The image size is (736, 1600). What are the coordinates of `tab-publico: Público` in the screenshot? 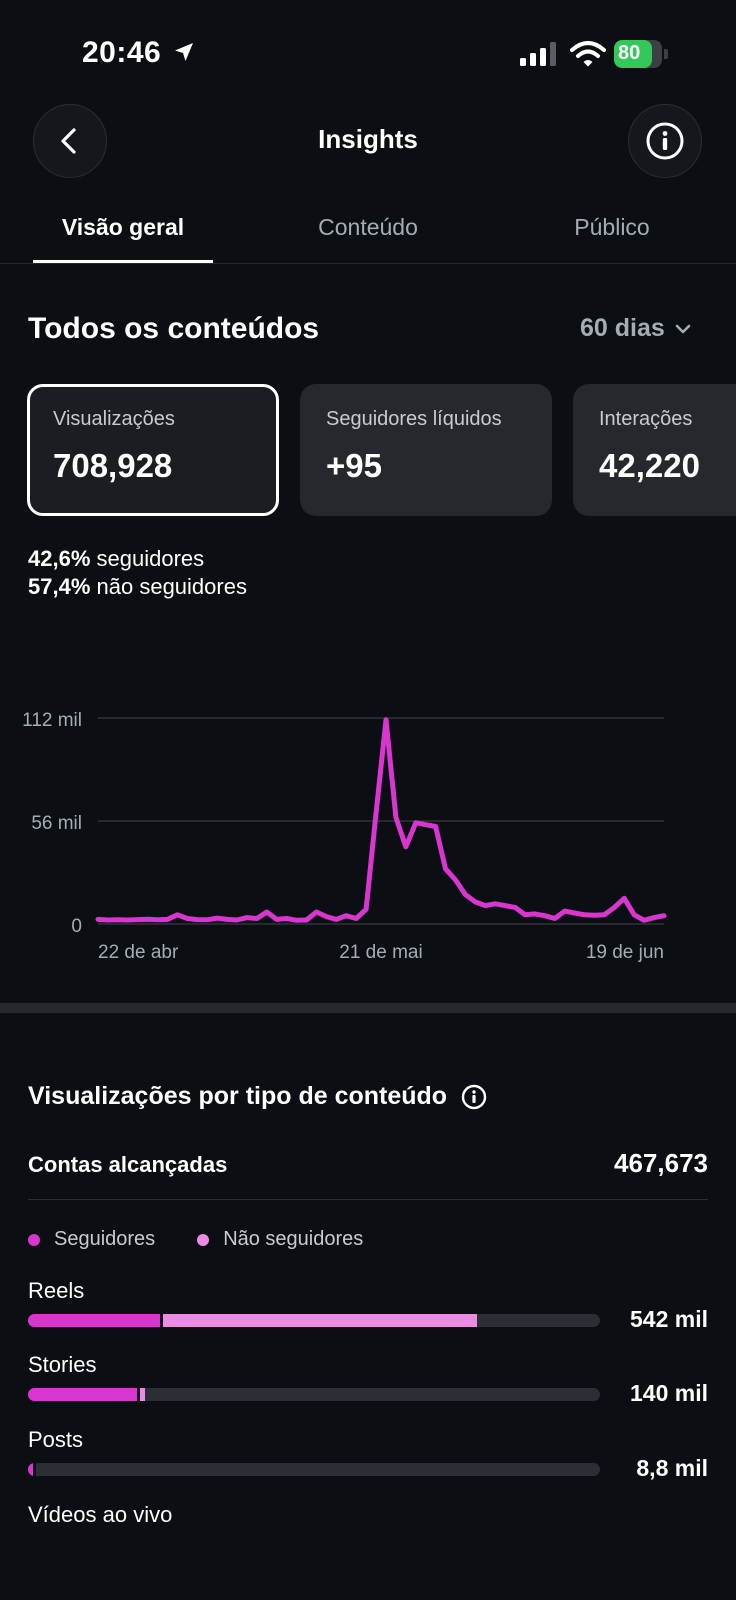 It's located at (612, 227).